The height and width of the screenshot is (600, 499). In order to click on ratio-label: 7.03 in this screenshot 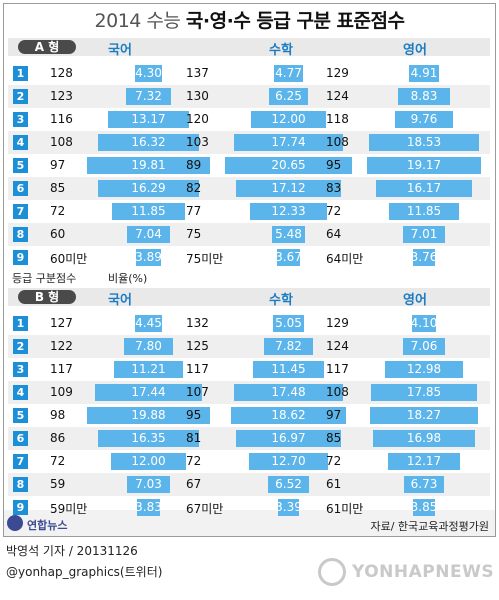, I will do `click(148, 484)`.